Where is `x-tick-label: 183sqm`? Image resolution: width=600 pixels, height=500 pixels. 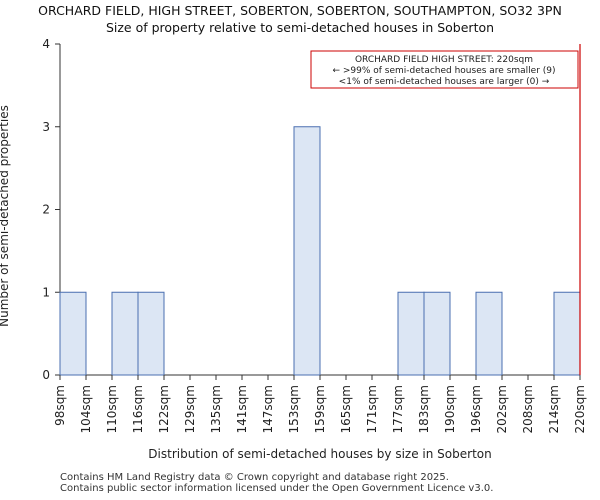
x-tick-label: 183sqm is located at coordinates (424, 409).